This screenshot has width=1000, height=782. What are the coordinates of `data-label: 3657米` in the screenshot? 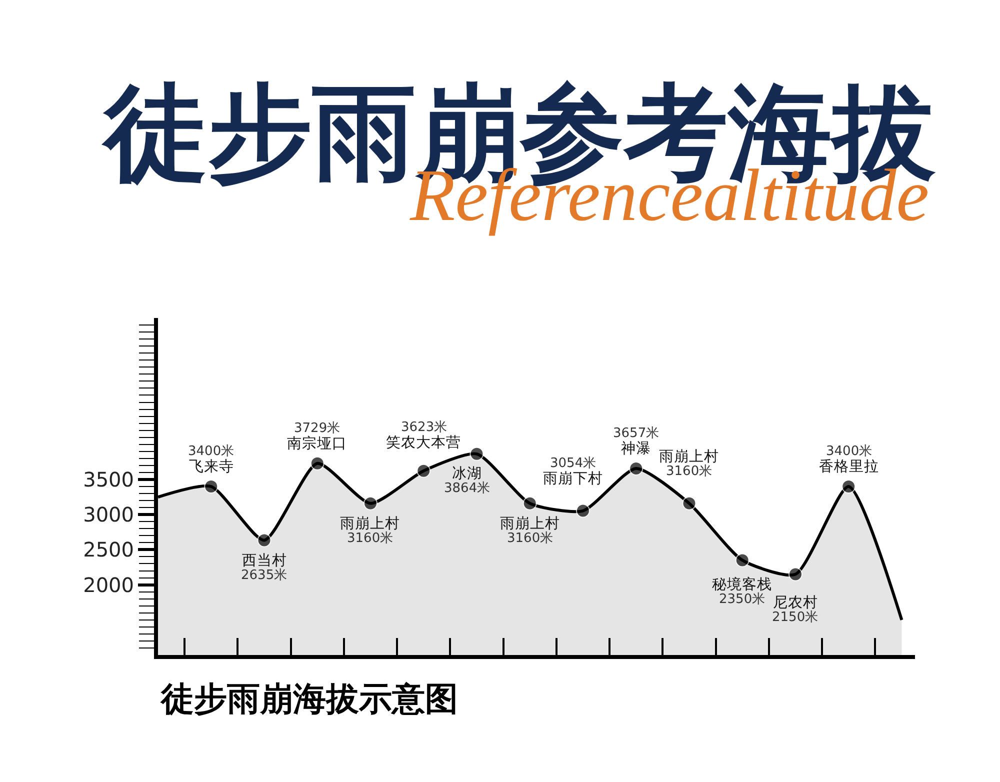 It's located at (636, 433).